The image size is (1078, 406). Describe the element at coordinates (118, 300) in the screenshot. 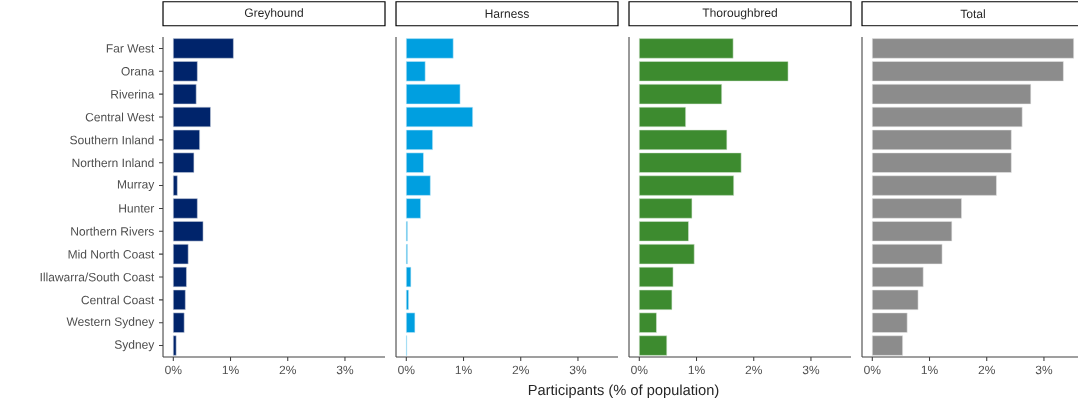

I see `y-tick-label: Central Coast` at that location.